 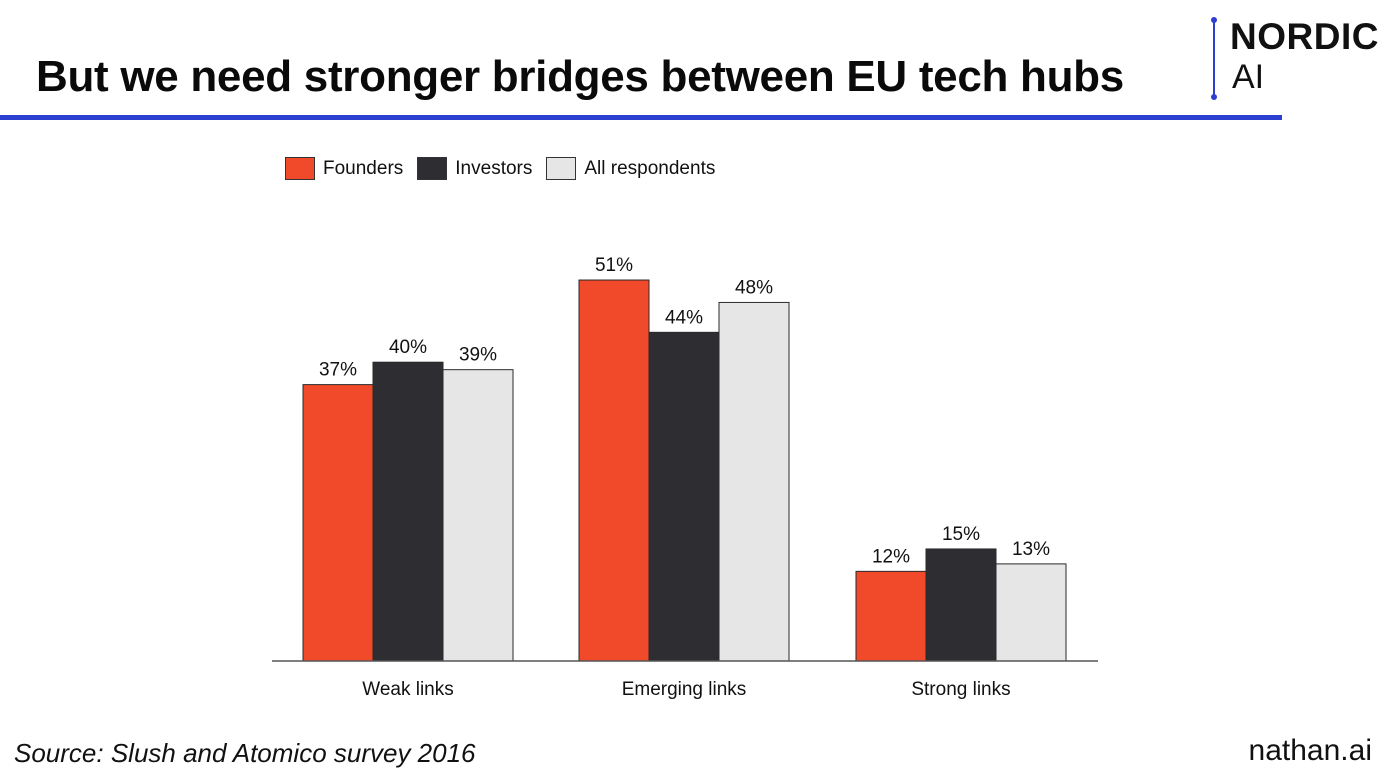 What do you see at coordinates (891, 556) in the screenshot?
I see `data-label-founders-strong-links: 12%` at bounding box center [891, 556].